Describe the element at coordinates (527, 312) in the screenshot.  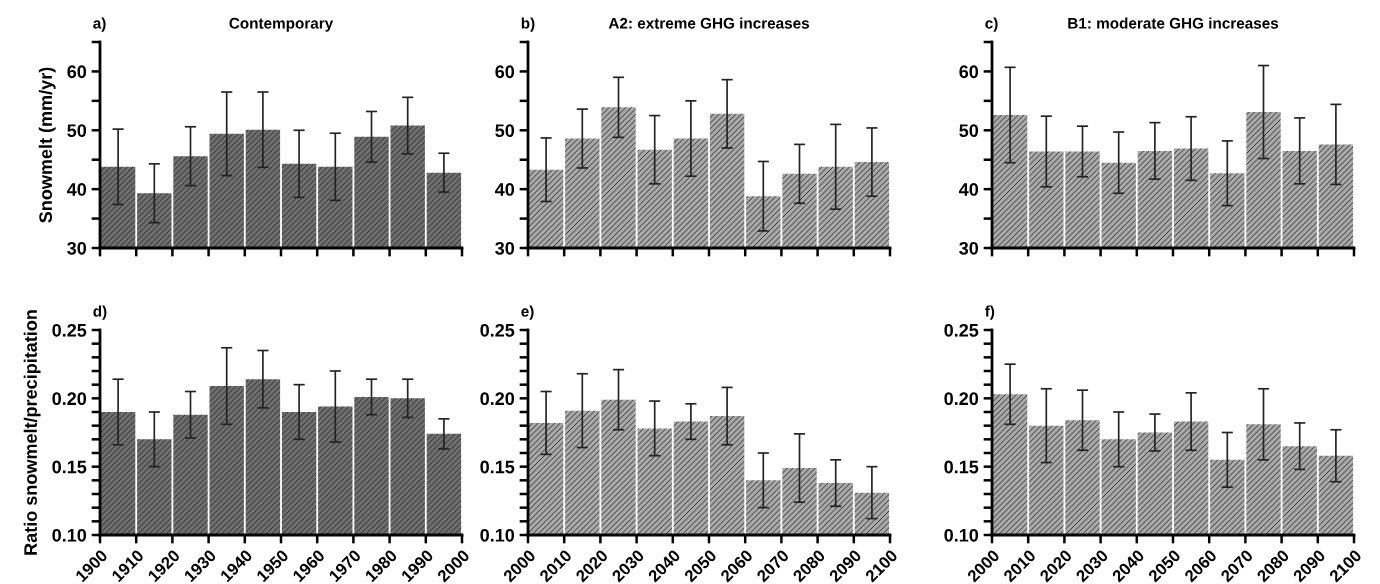
I see `text: e)` at that location.